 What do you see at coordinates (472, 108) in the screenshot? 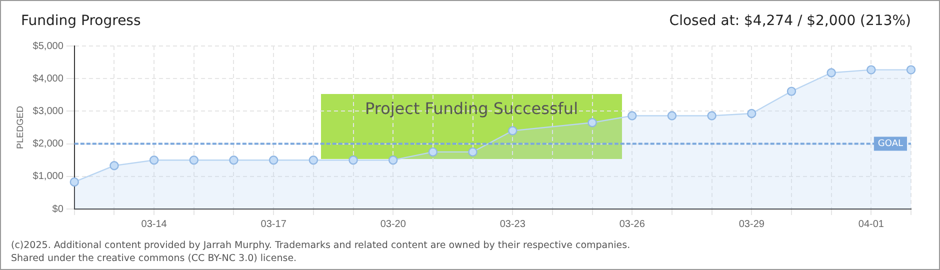
I see `annotation: Project Funding Successful` at bounding box center [472, 108].